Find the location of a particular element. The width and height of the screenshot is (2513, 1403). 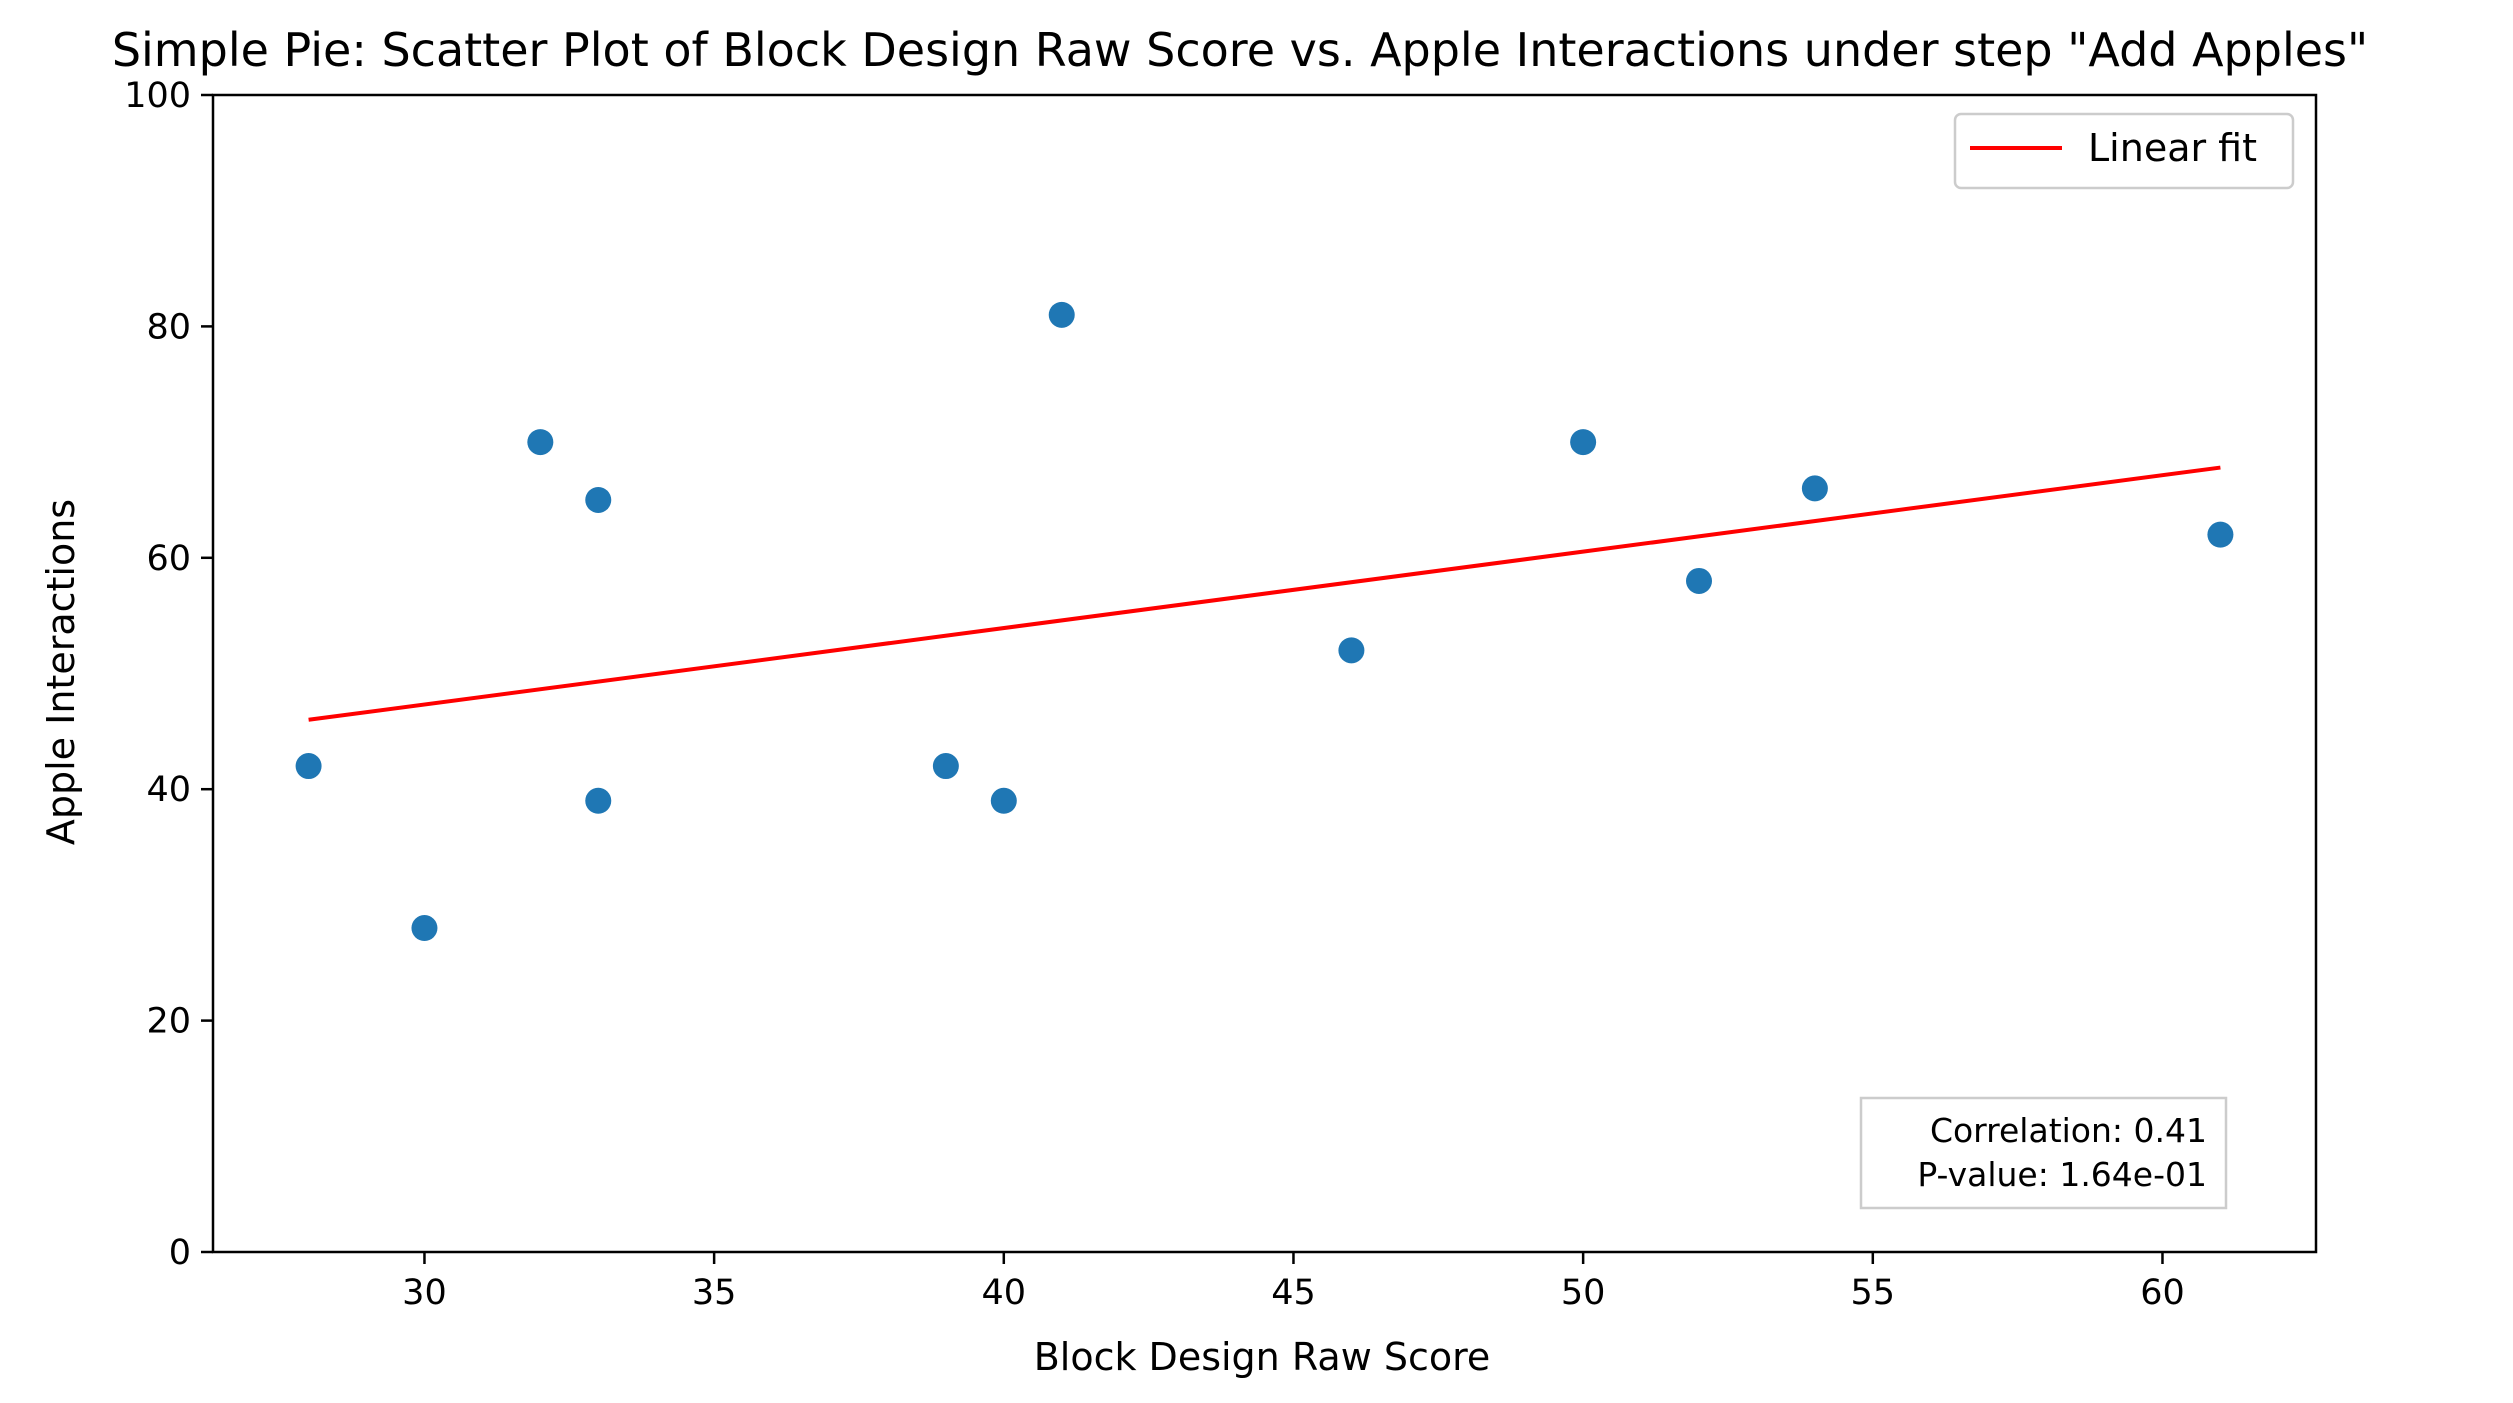

y-tick-label: 0 is located at coordinates (180, 1253).